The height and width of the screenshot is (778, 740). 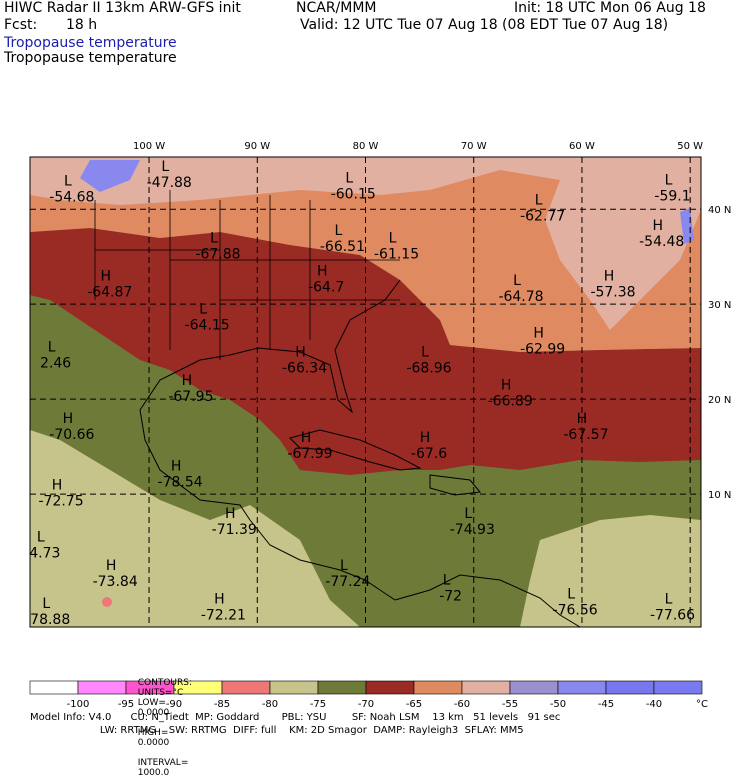 What do you see at coordinates (719, 495) in the screenshot?
I see `lat-label: 10 N` at bounding box center [719, 495].